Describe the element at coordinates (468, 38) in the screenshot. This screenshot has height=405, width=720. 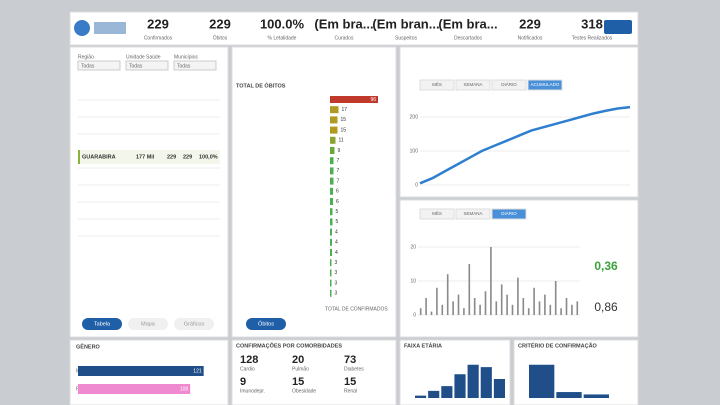
I see `kpi-label: Descartados` at that location.